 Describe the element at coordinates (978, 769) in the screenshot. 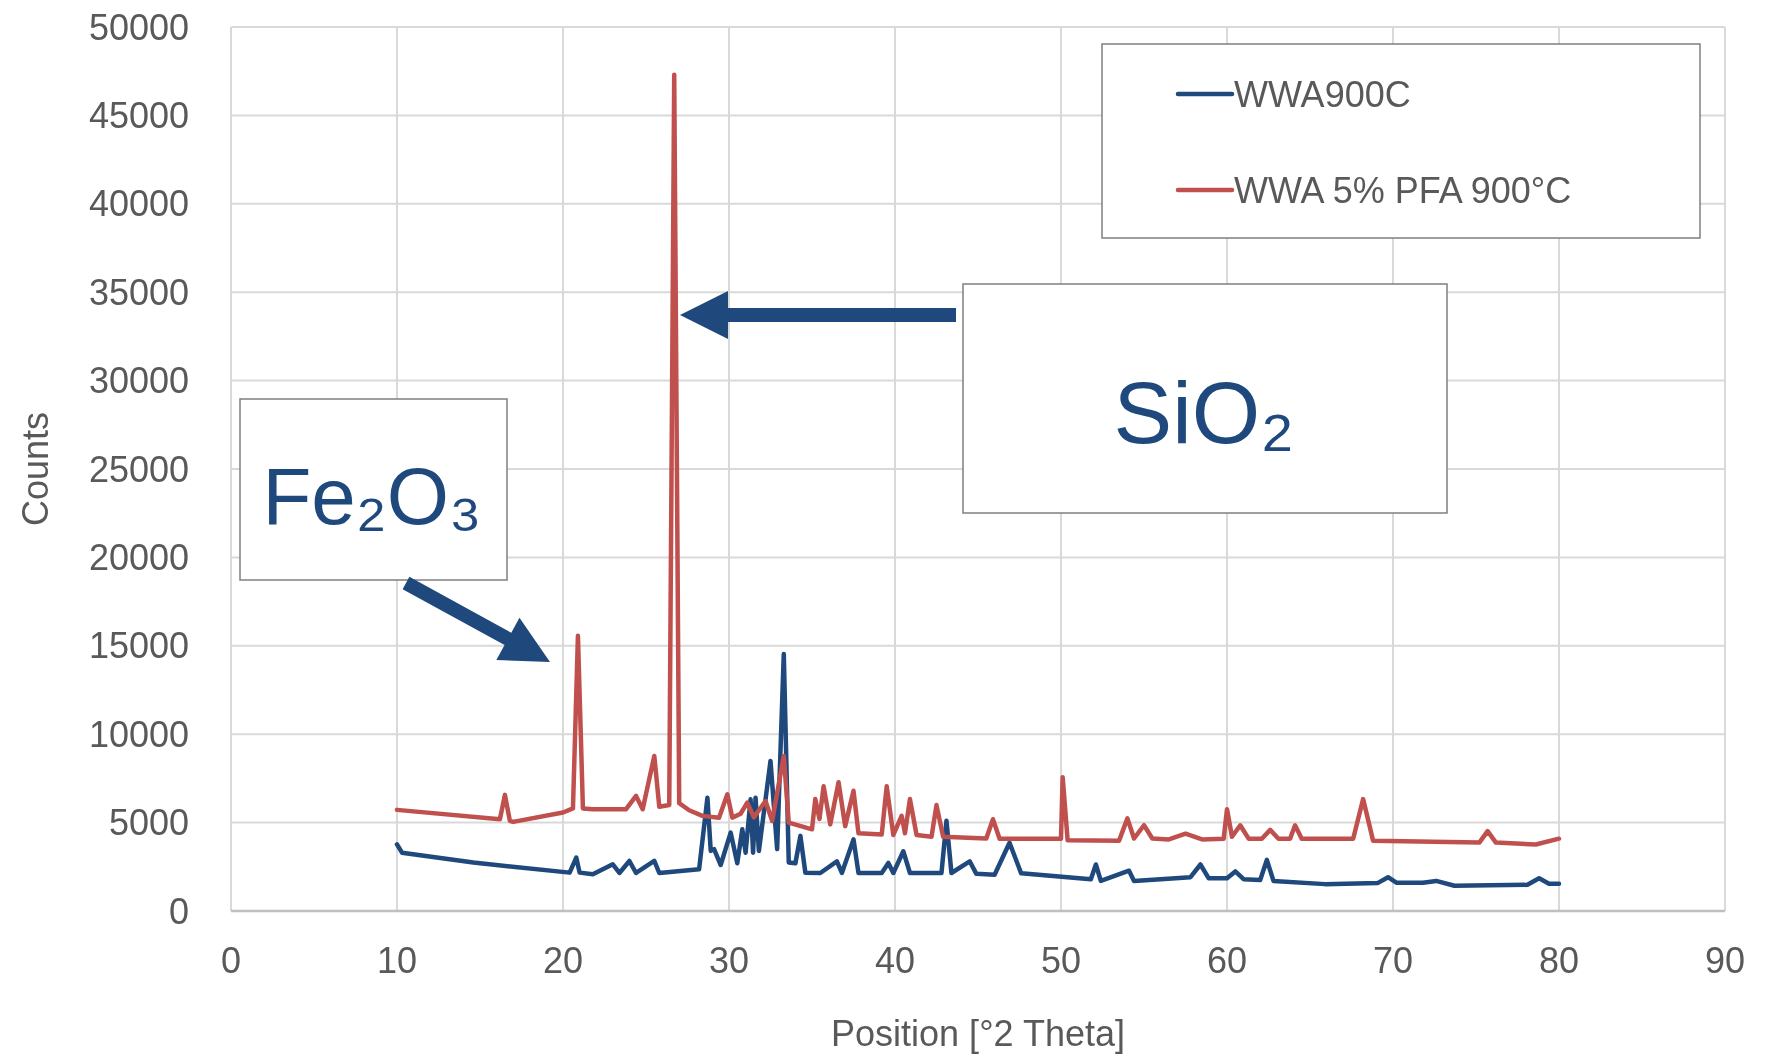

I see `line-series` at that location.